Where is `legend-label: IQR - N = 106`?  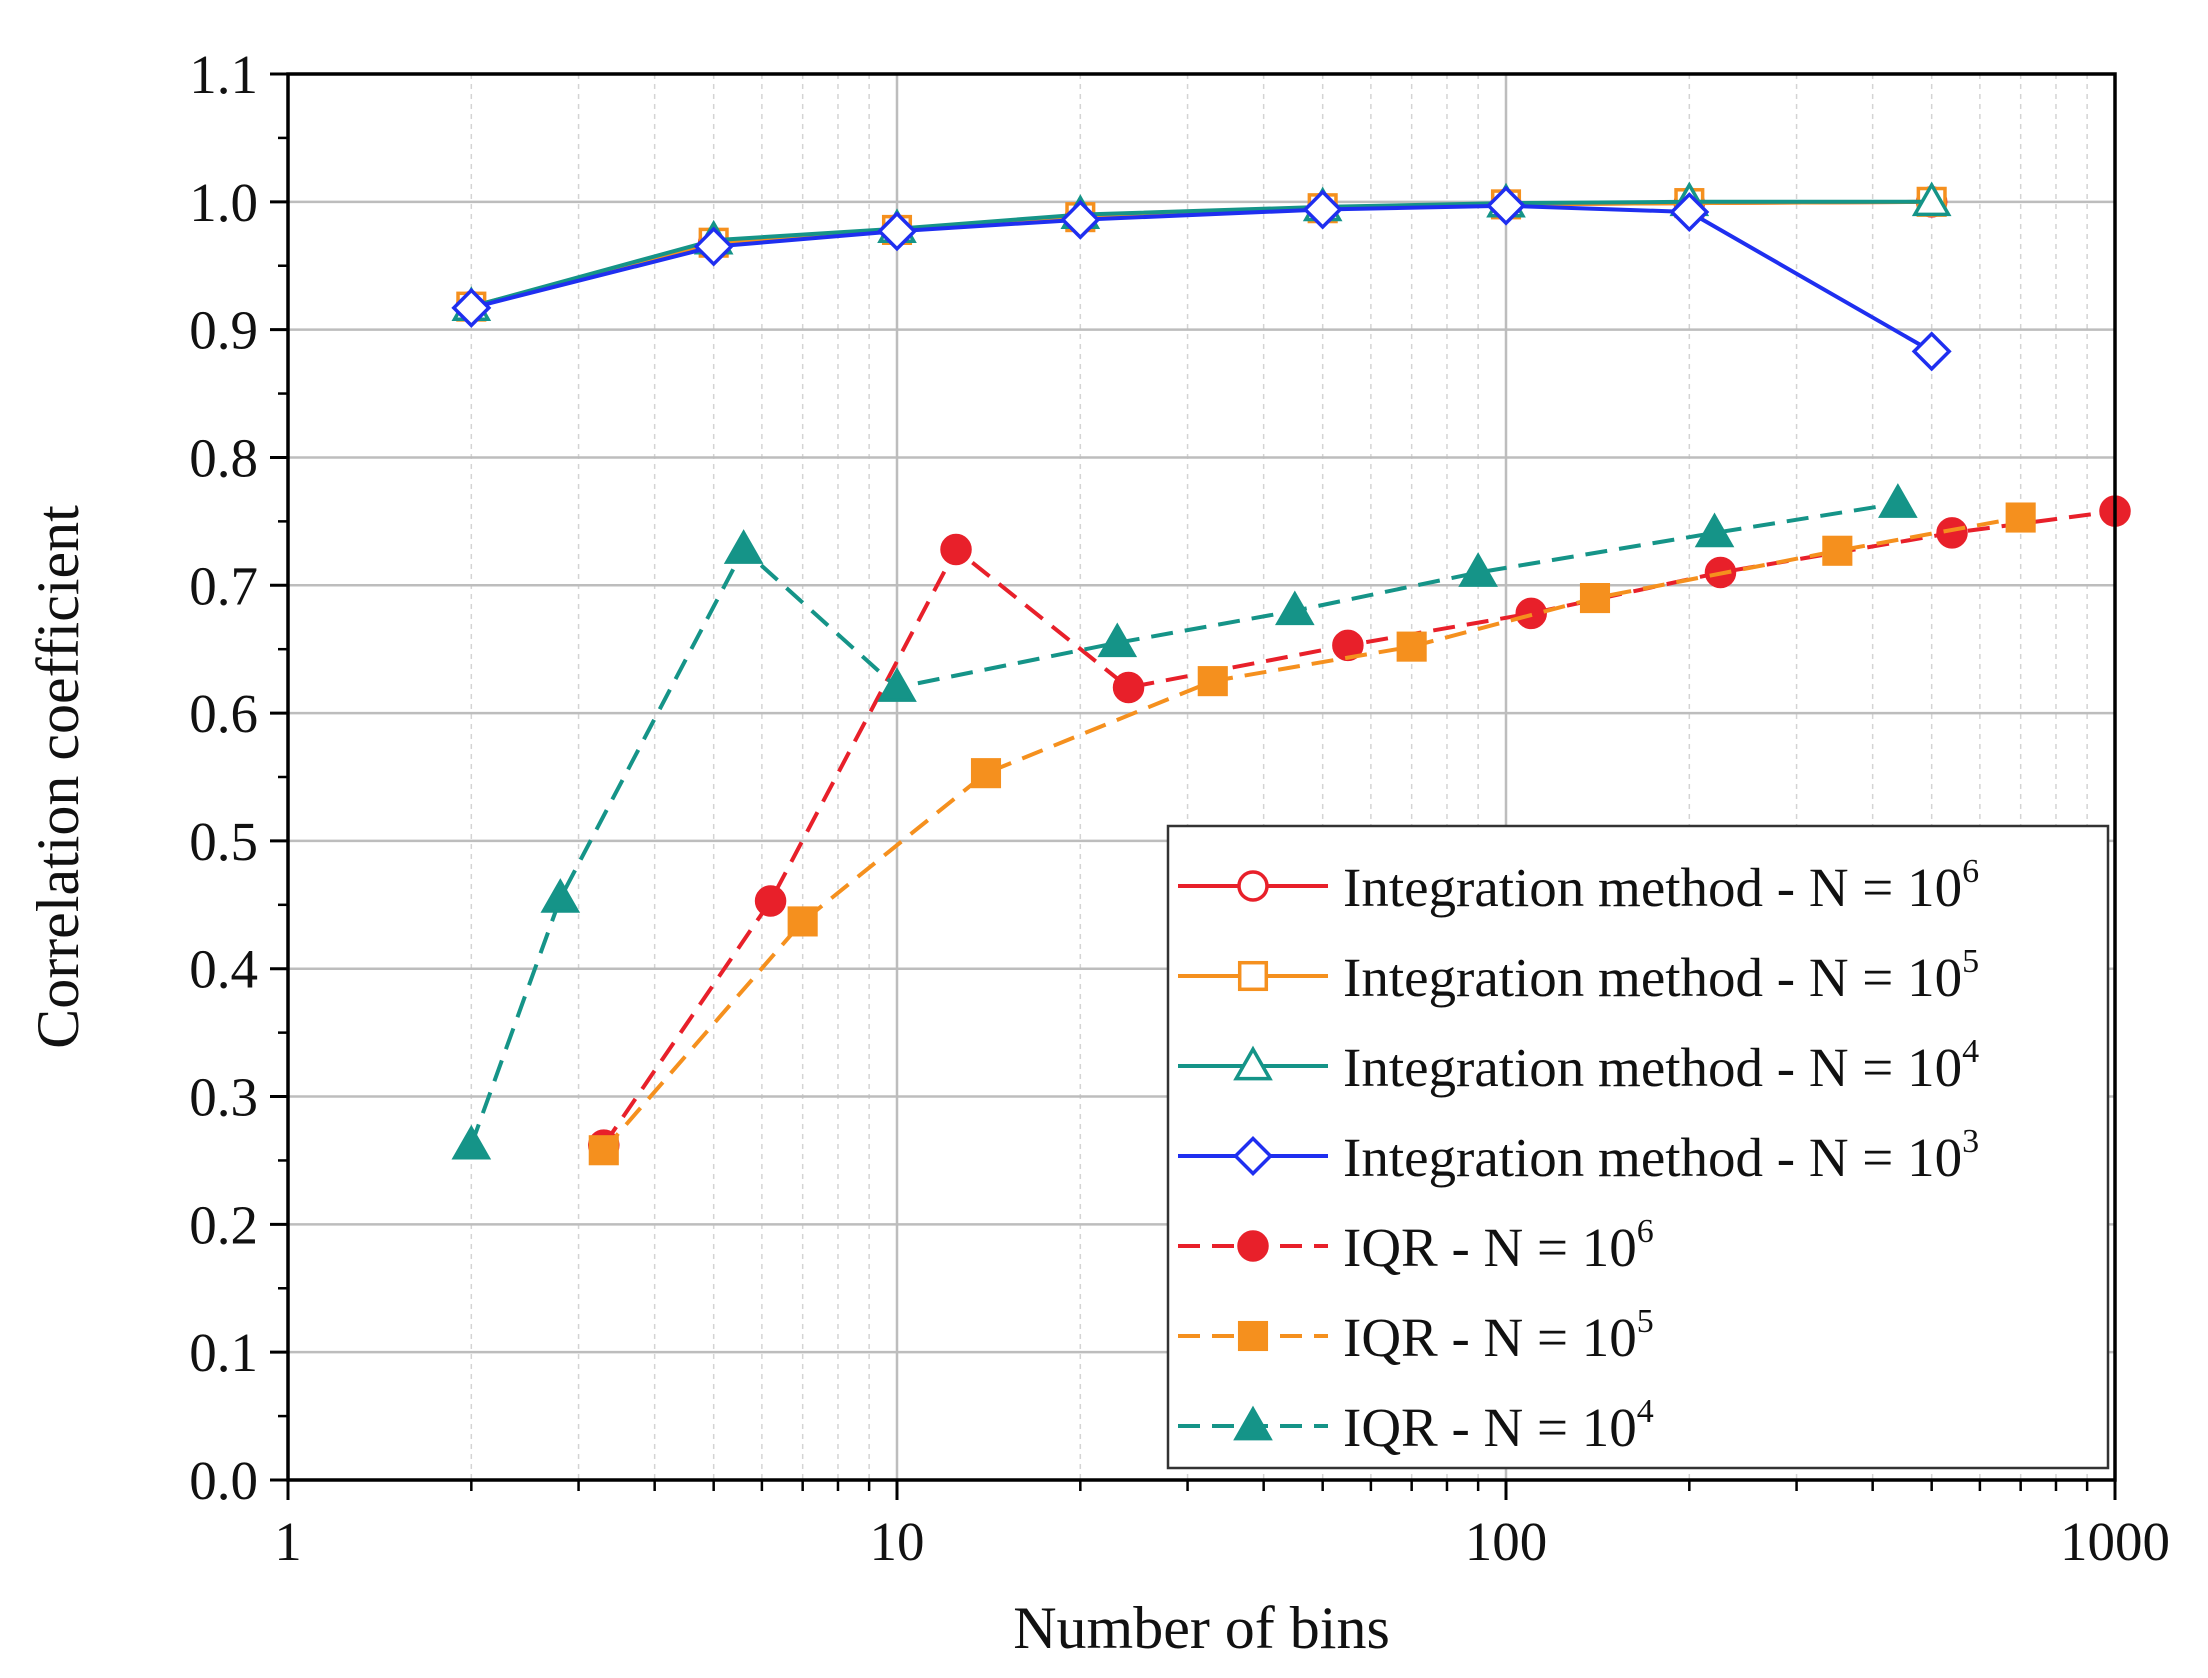 legend-label: IQR - N = 106 is located at coordinates (1498, 1245).